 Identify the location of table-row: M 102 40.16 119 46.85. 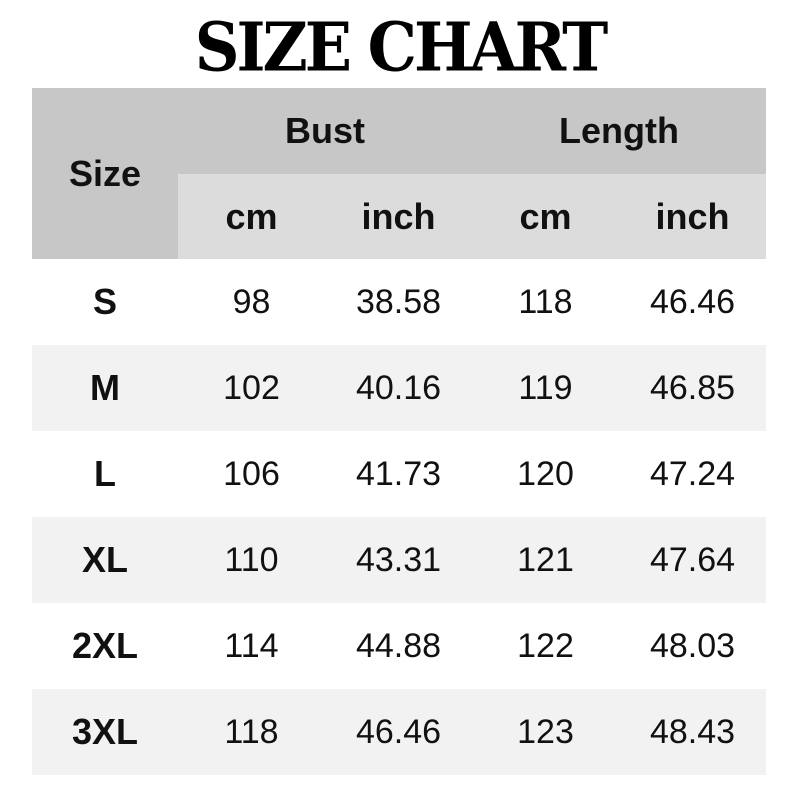
(399, 388).